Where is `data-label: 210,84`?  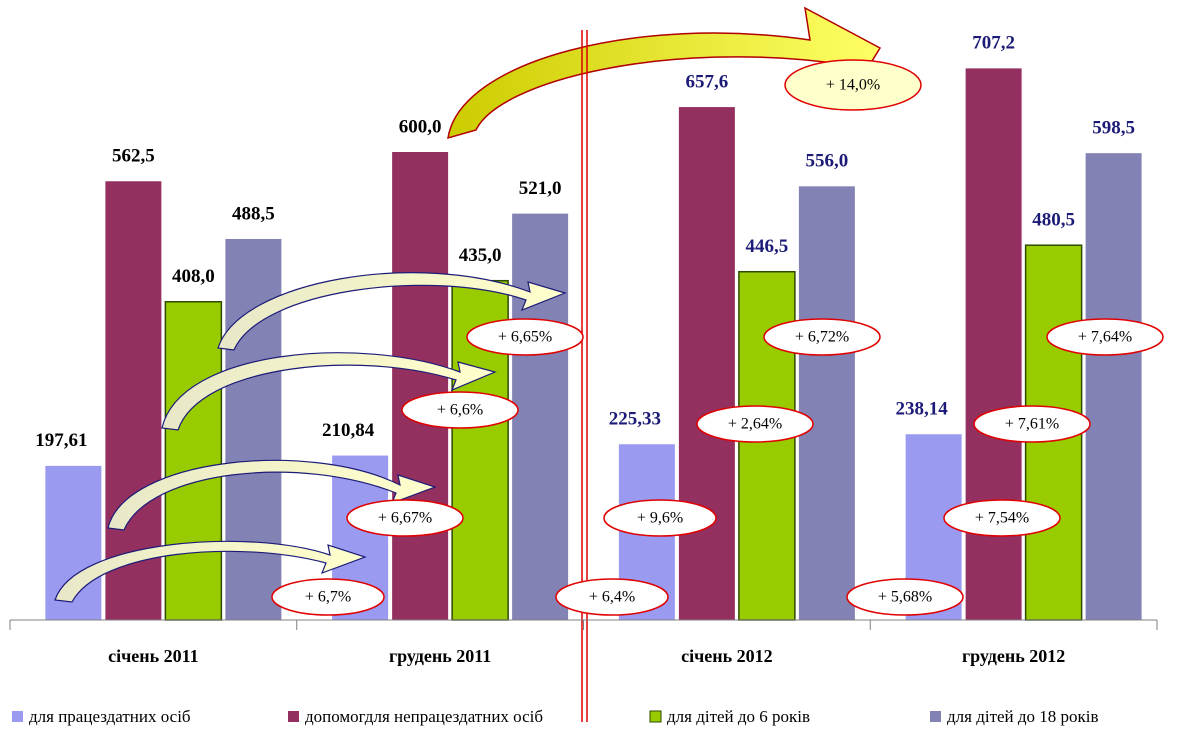
data-label: 210,84 is located at coordinates (348, 430).